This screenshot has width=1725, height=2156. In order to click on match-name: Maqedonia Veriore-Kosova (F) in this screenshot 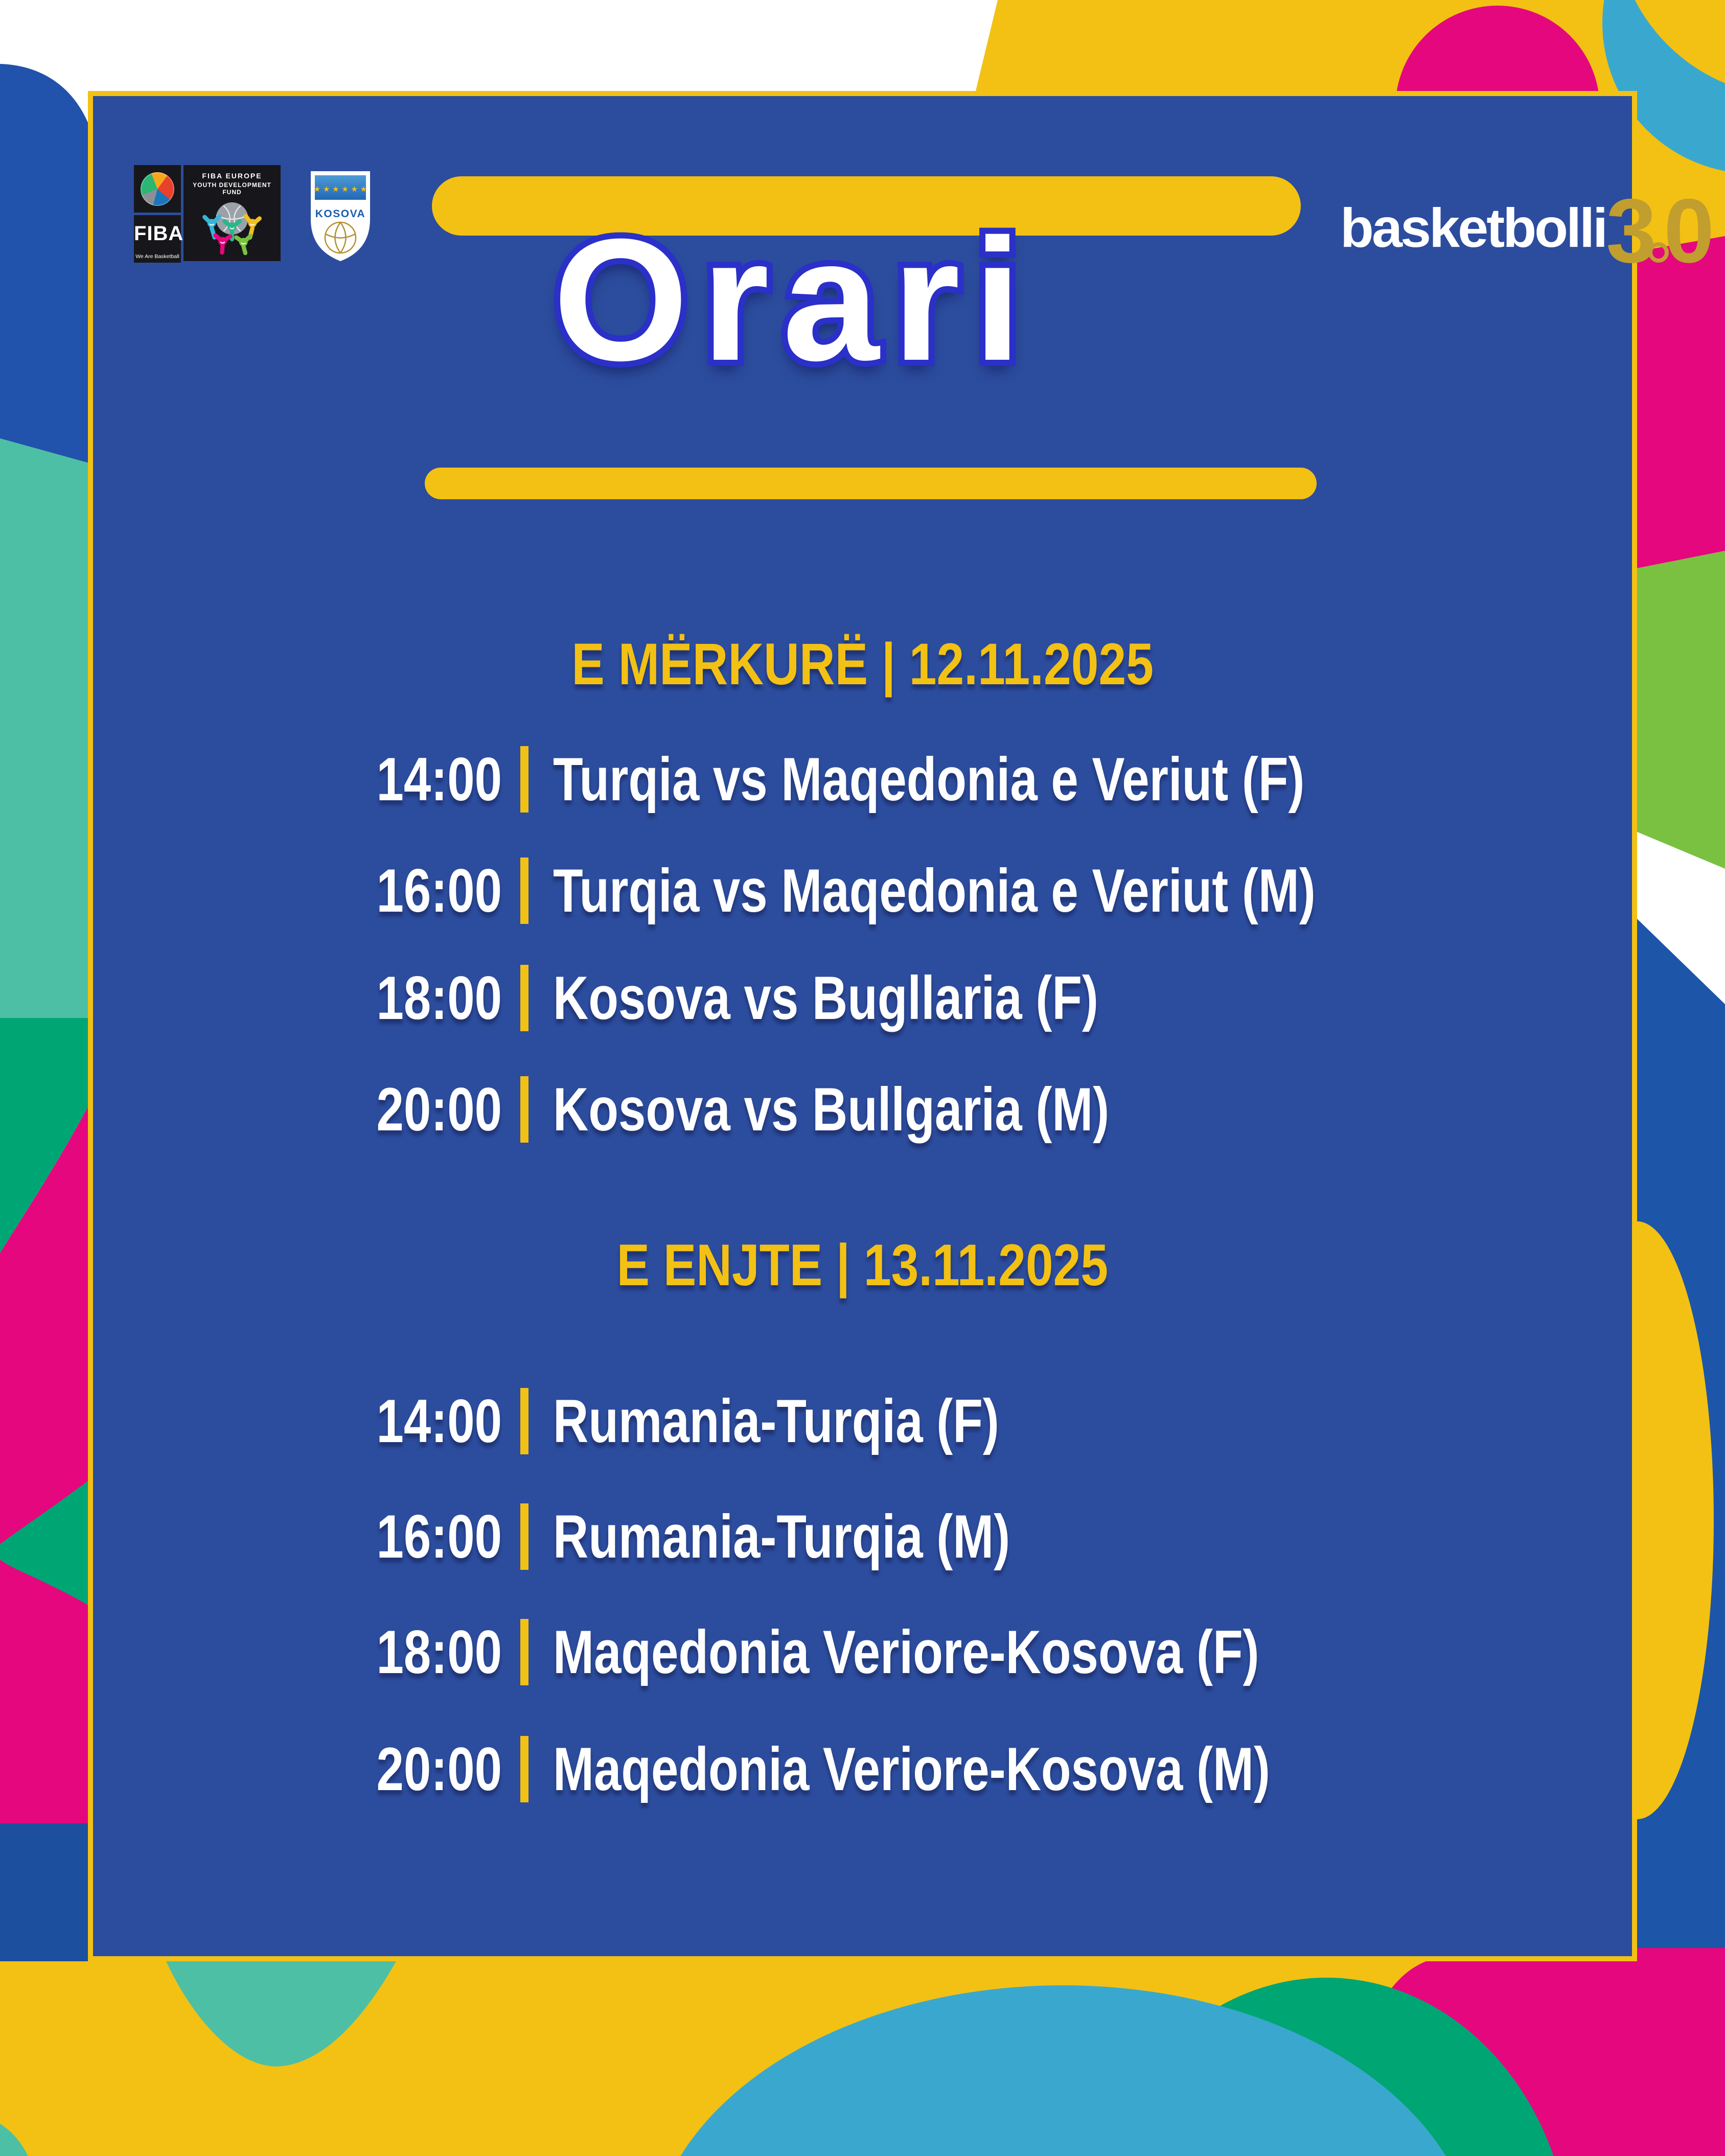, I will do `click(906, 1652)`.